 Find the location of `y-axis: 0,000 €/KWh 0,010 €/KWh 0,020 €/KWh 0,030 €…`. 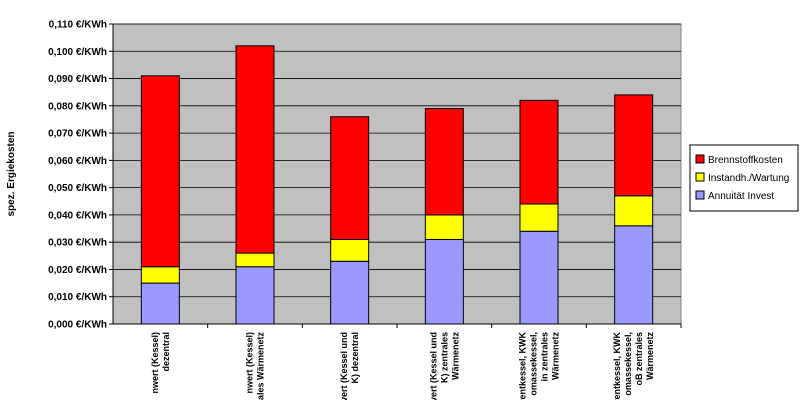

y-axis: 0,000 €/KWh 0,010 €/KWh 0,020 €/KWh 0,030 €… is located at coordinates (81, 175).